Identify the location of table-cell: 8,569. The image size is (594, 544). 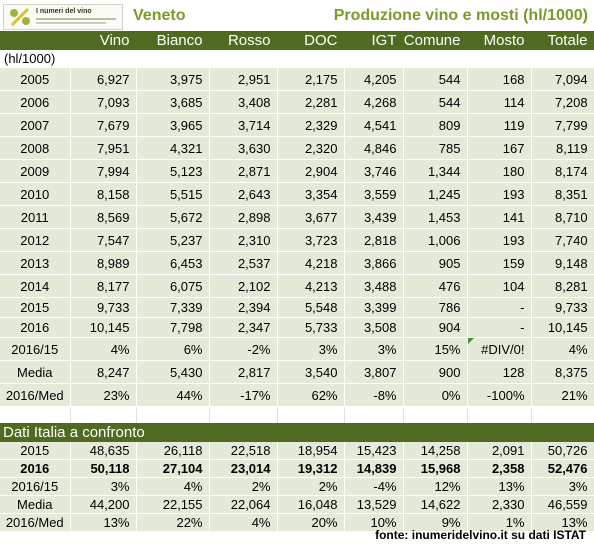
(103, 217).